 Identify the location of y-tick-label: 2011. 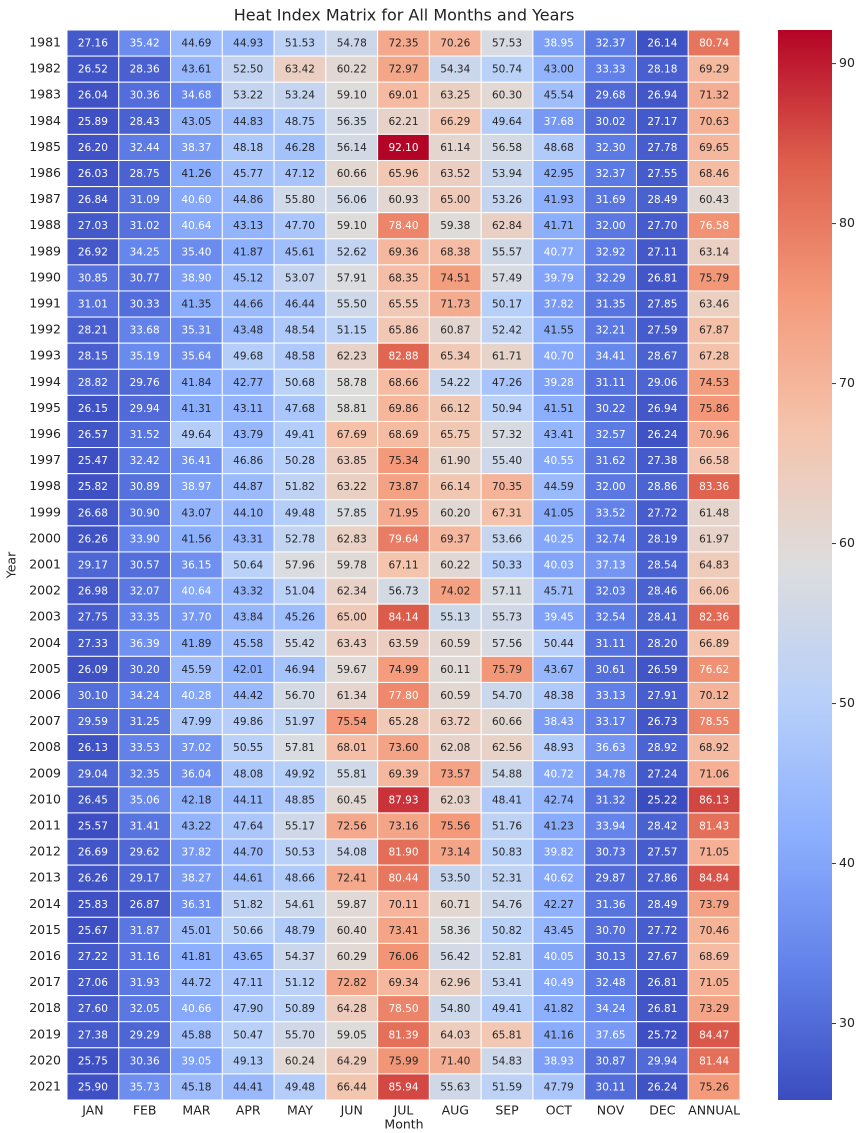
(45, 824).